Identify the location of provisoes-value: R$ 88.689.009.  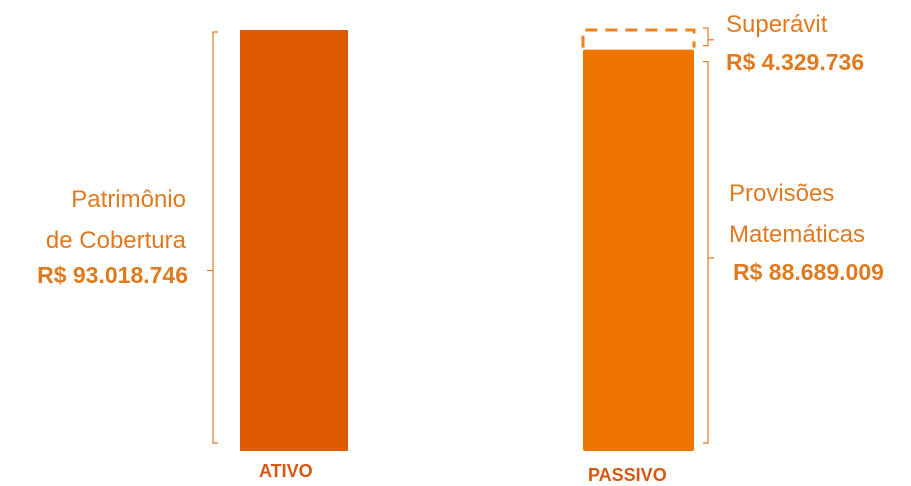
(808, 272).